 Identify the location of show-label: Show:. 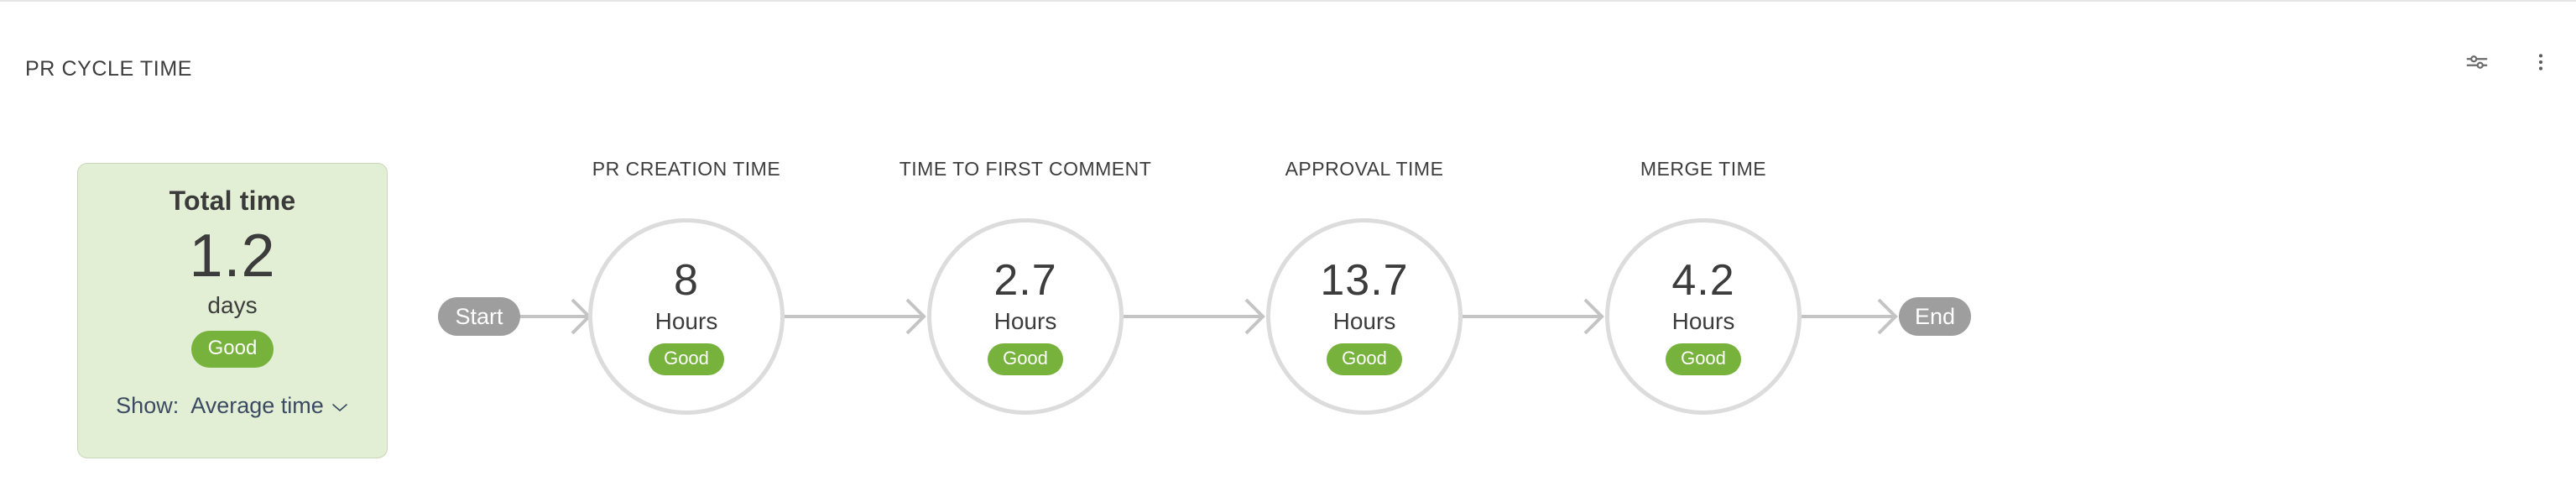
(148, 405).